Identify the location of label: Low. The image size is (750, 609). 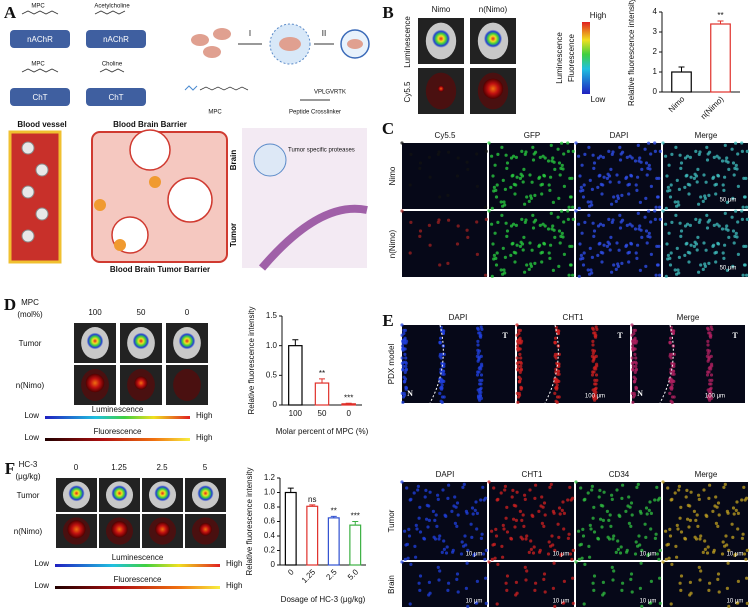
(41, 563).